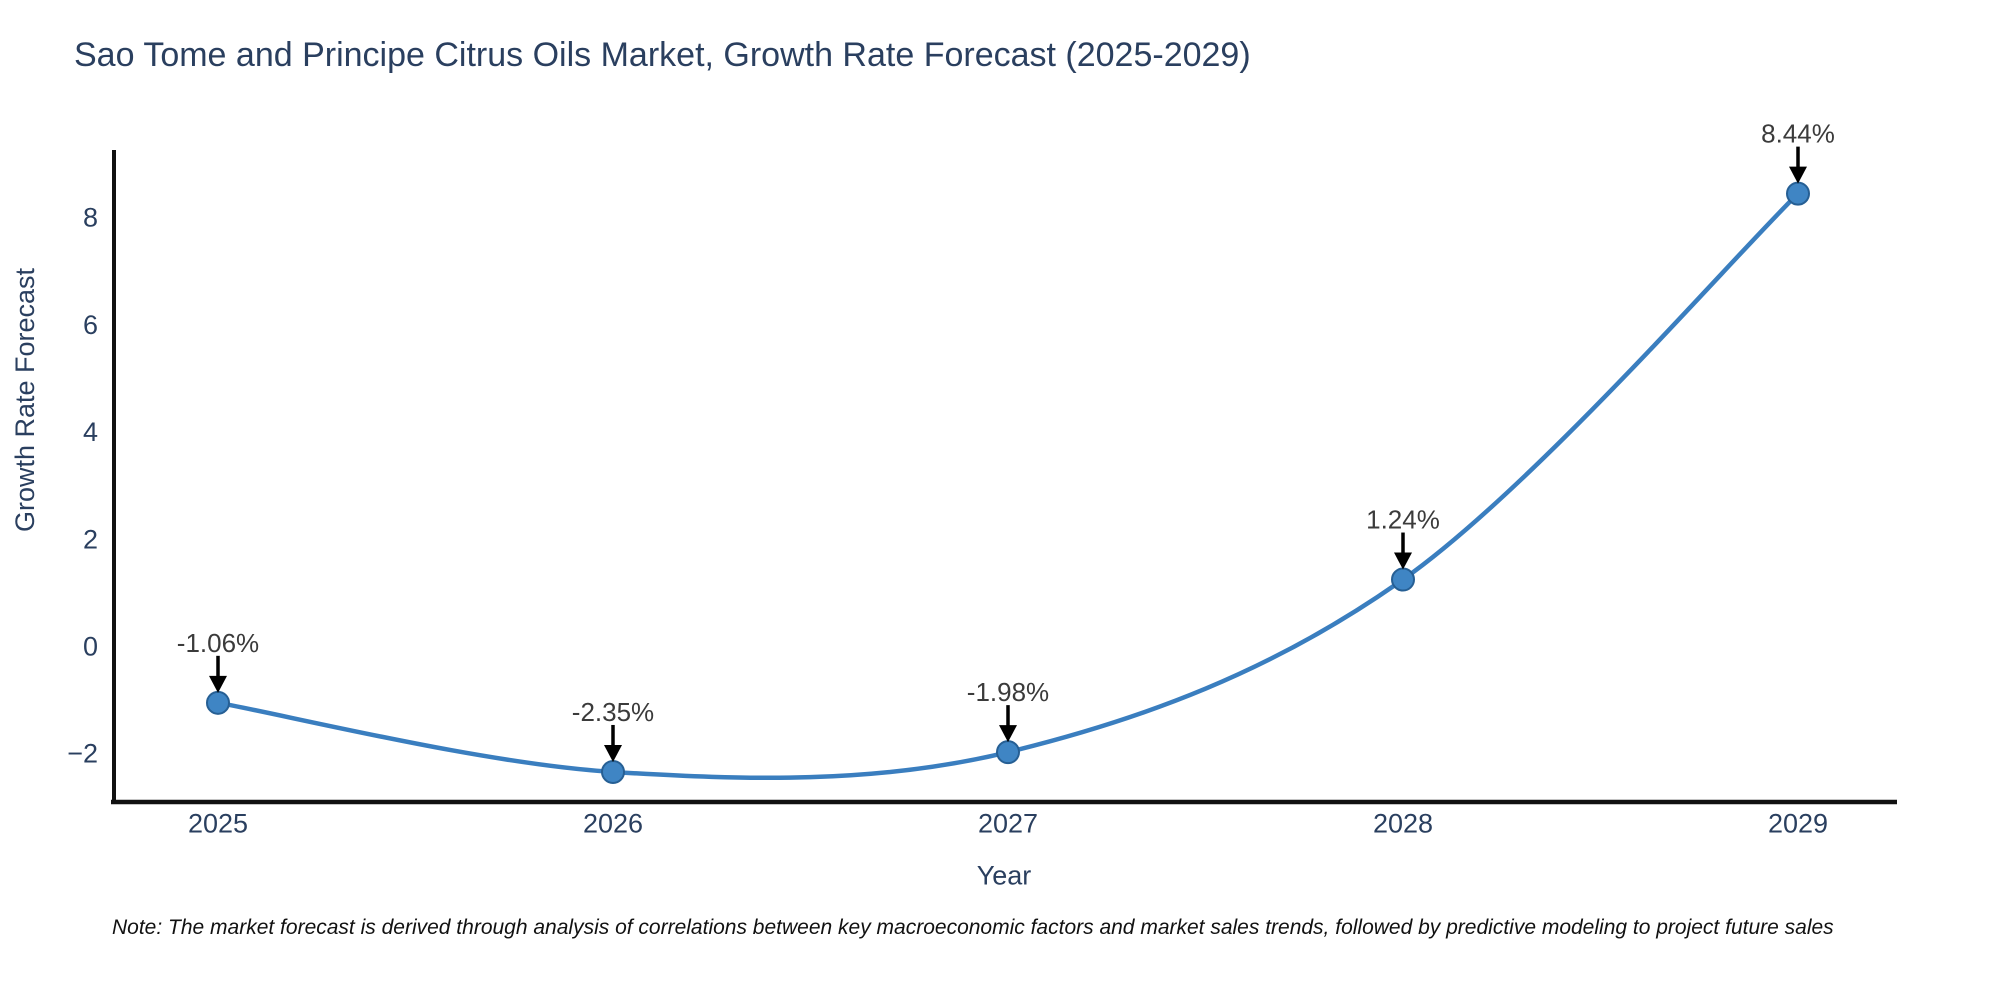 The height and width of the screenshot is (1000, 2000). What do you see at coordinates (82, 754) in the screenshot?
I see `y-tick-label: −2` at bounding box center [82, 754].